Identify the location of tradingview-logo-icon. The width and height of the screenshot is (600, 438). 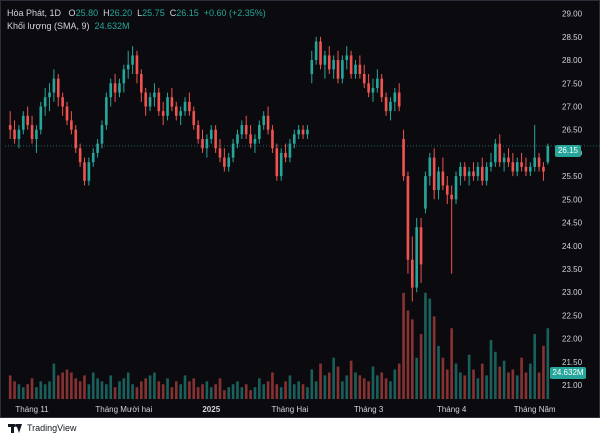
(15, 428).